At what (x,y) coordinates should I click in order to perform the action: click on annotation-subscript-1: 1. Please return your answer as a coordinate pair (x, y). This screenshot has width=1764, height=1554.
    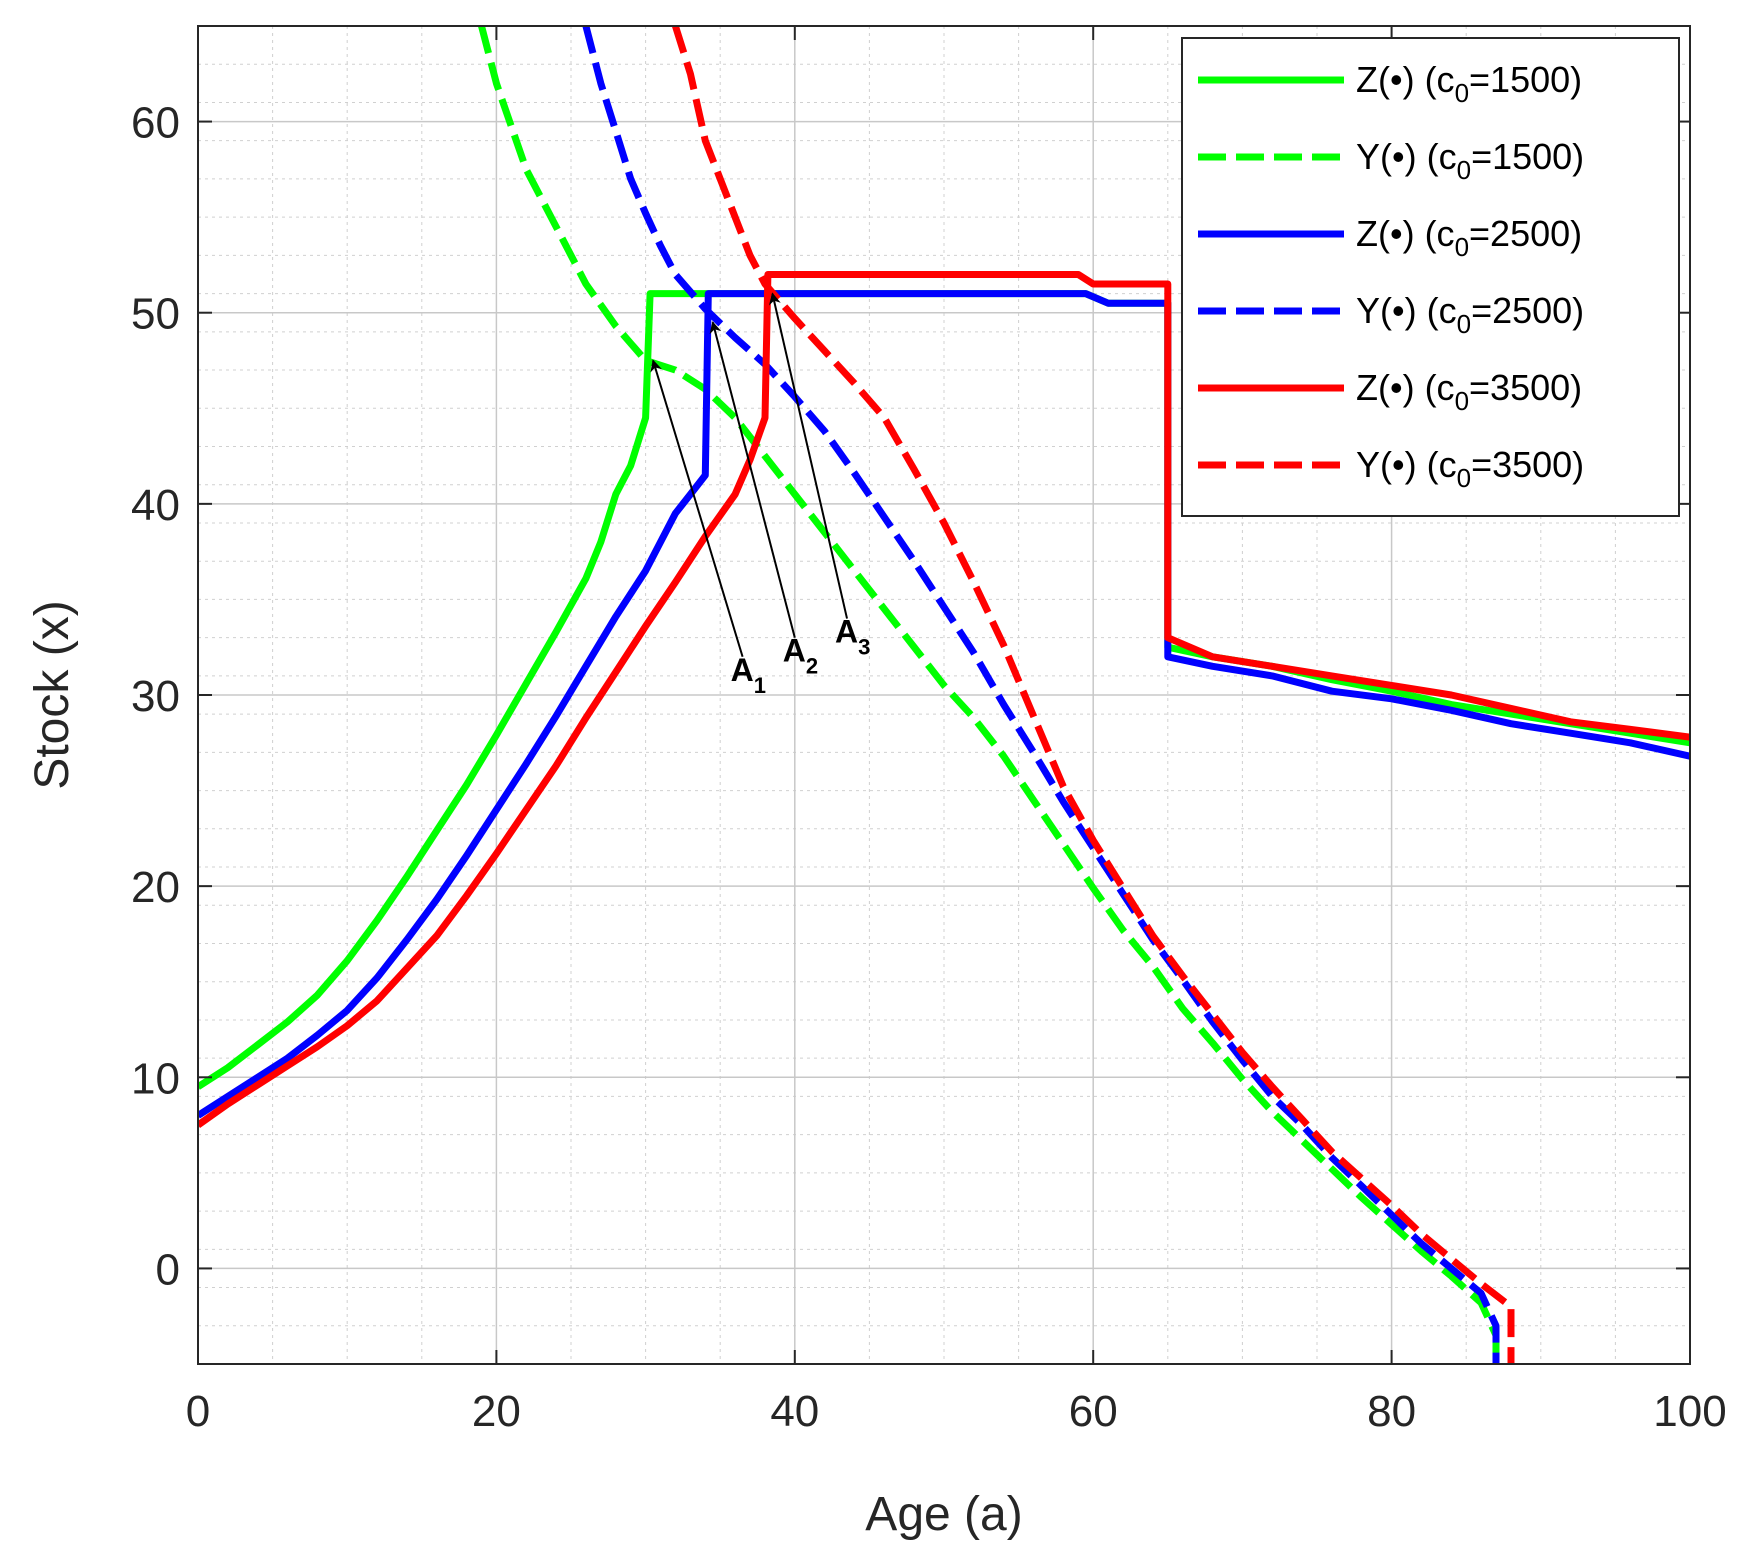
    Looking at the image, I should click on (760, 685).